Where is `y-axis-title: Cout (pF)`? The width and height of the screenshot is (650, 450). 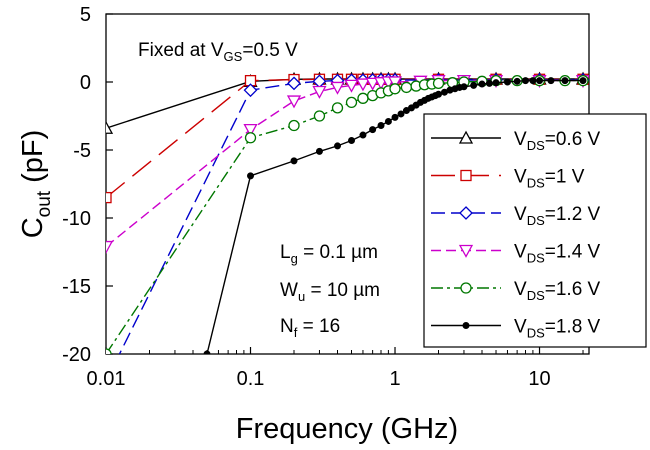 y-axis-title: Cout (pF) is located at coordinates (36, 184).